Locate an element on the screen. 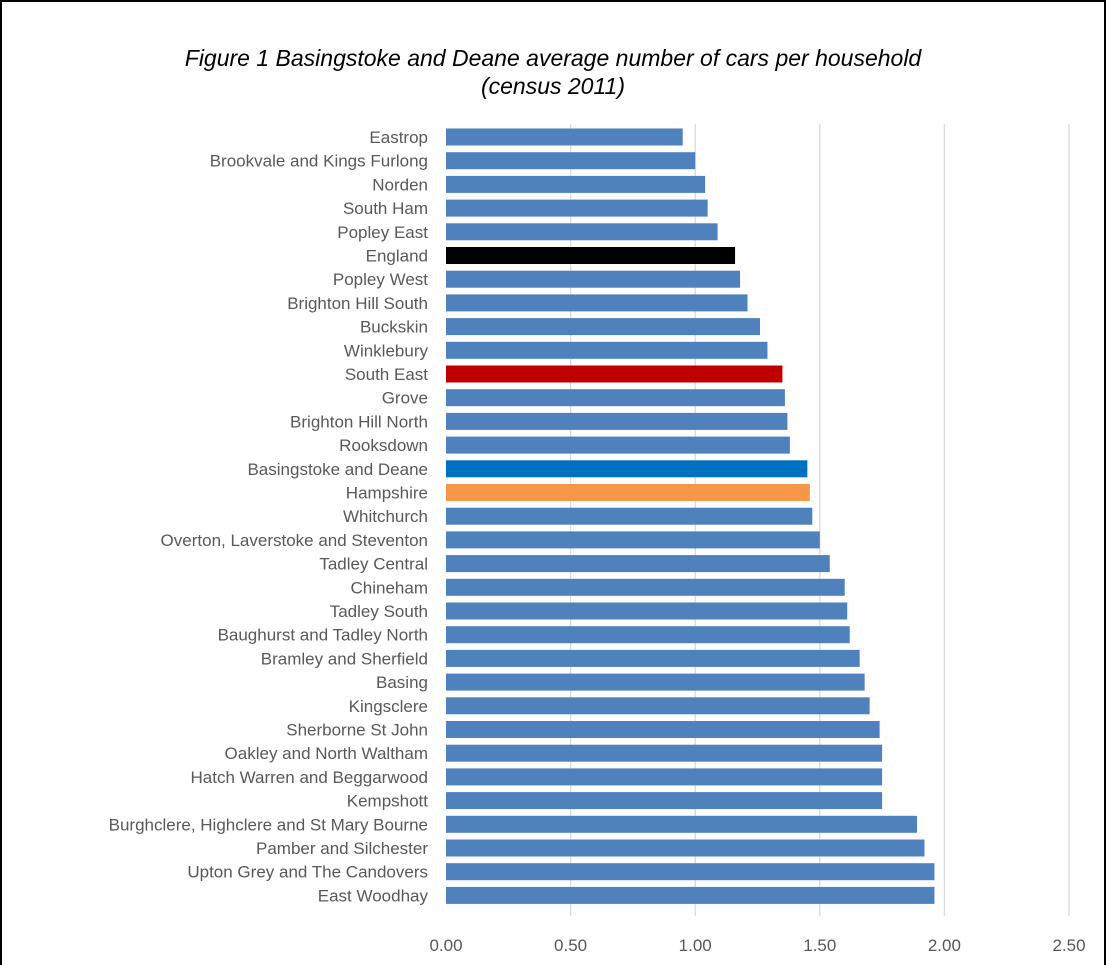  category-label: Eastrop is located at coordinates (398, 137).